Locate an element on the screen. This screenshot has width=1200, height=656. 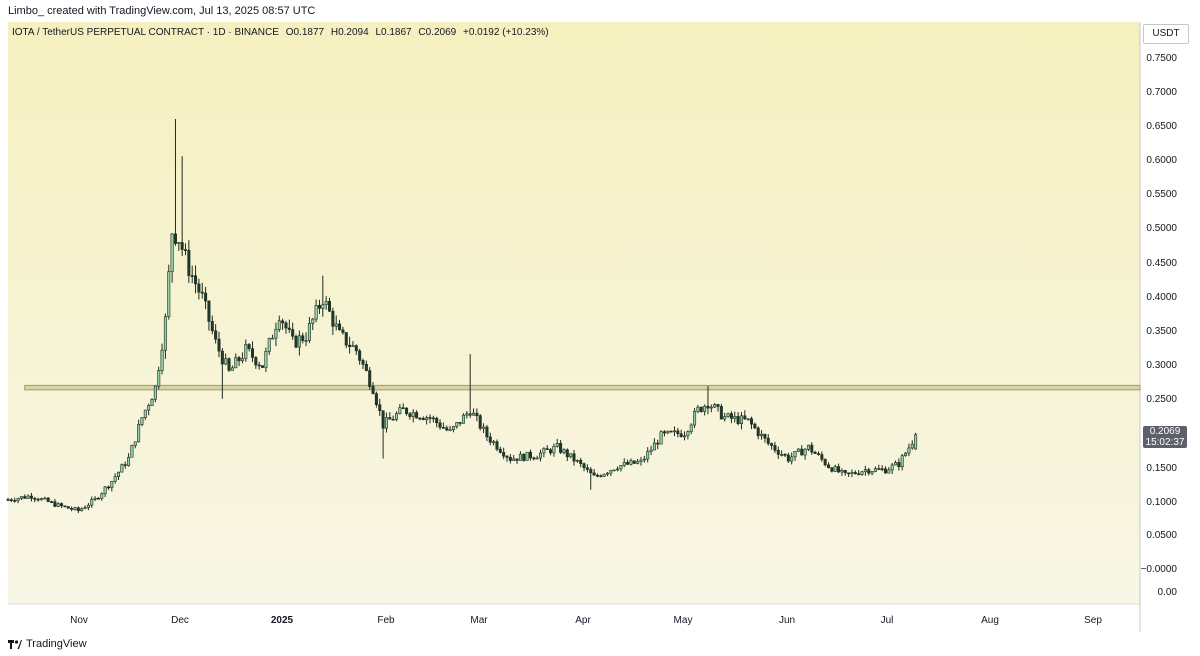
legend-close: C0.2069 is located at coordinates (437, 32).